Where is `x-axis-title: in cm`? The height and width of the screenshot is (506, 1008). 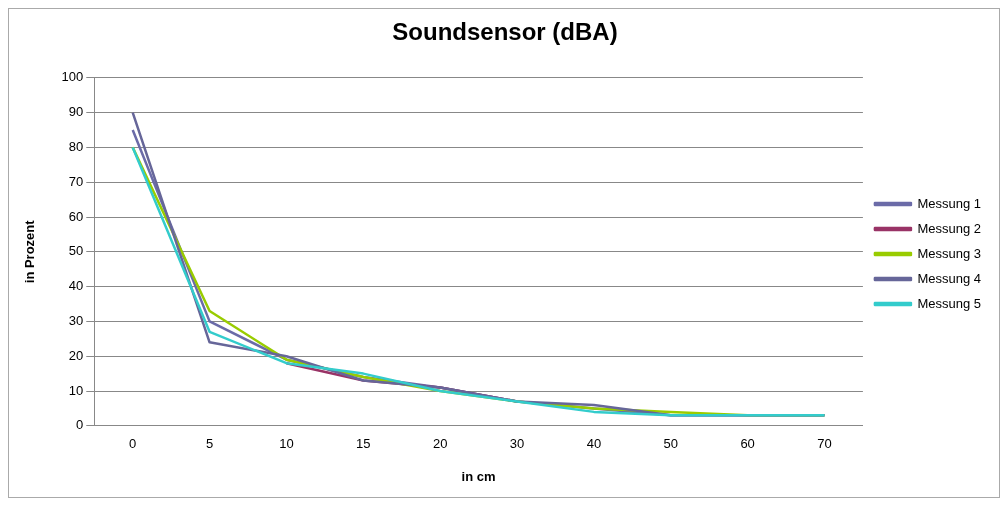 x-axis-title: in cm is located at coordinates (478, 476).